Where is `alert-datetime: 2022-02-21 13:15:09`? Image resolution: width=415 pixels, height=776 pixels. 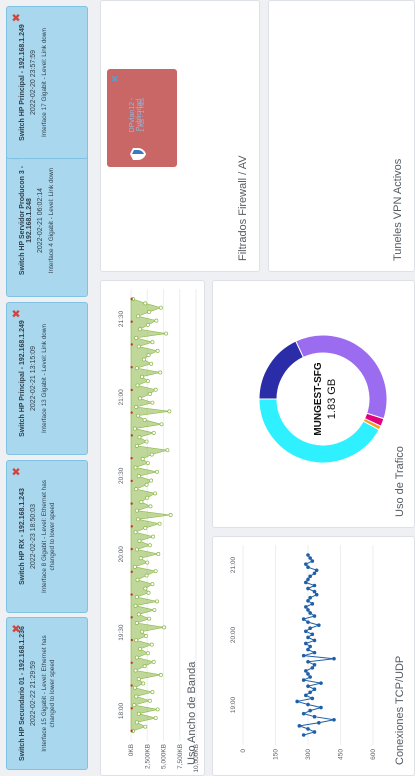 alert-datetime: 2022-02-21 13:15:09 is located at coordinates (33, 378).